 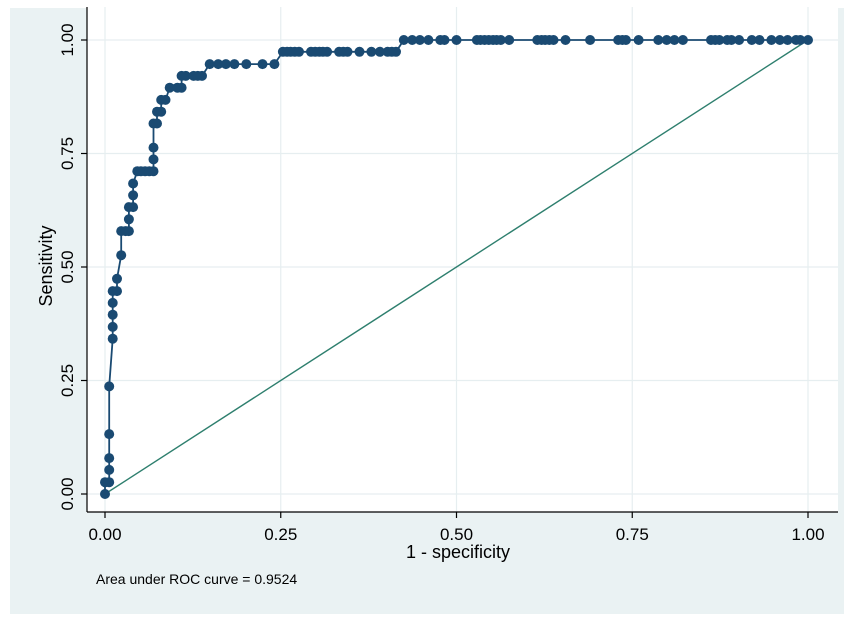 I want to click on y-tick-label: 0.25, so click(x=67, y=380).